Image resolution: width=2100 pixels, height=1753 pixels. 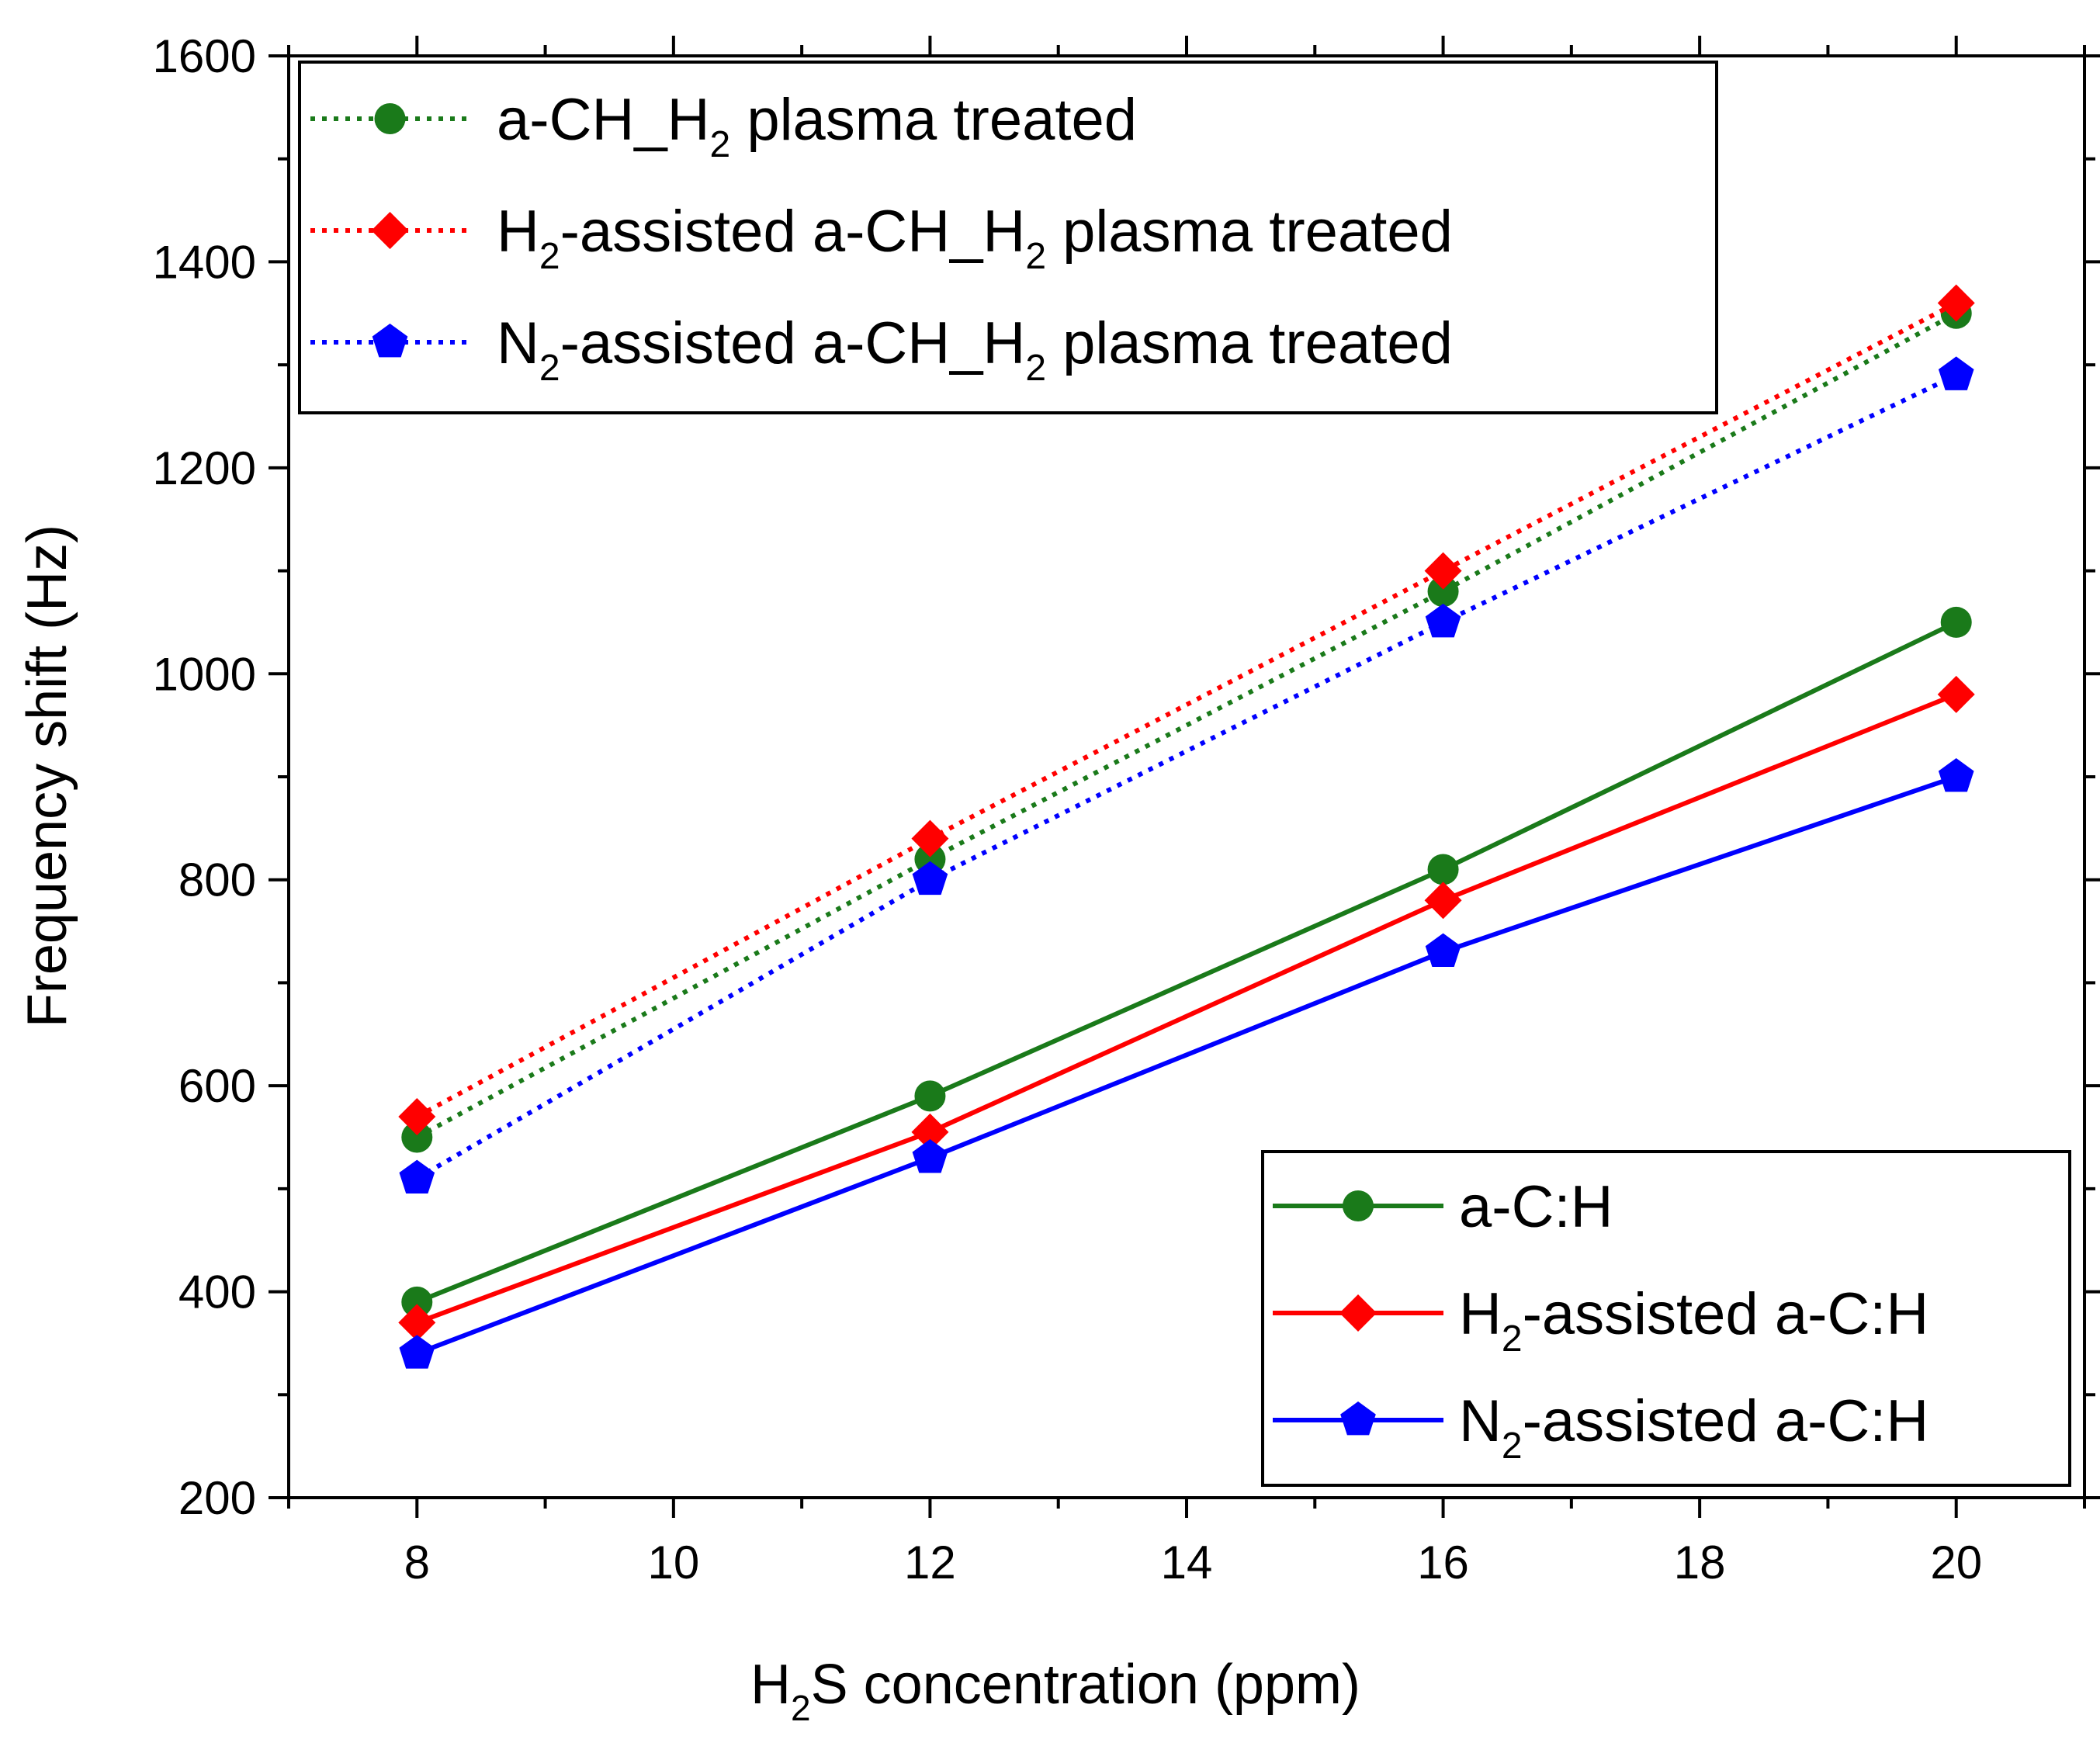 What do you see at coordinates (1443, 1562) in the screenshot?
I see `x-tick-label: 16` at bounding box center [1443, 1562].